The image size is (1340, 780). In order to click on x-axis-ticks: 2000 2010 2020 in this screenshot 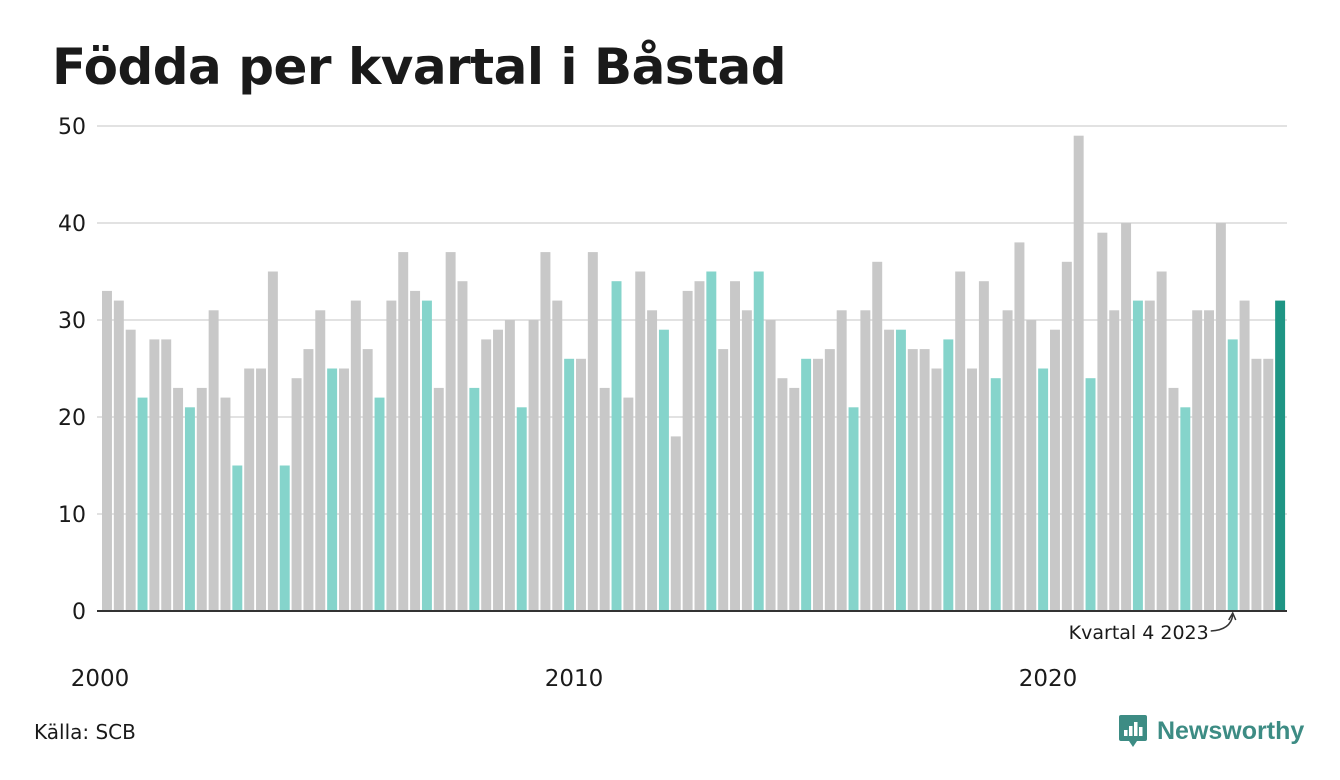, I will do `click(574, 679)`.